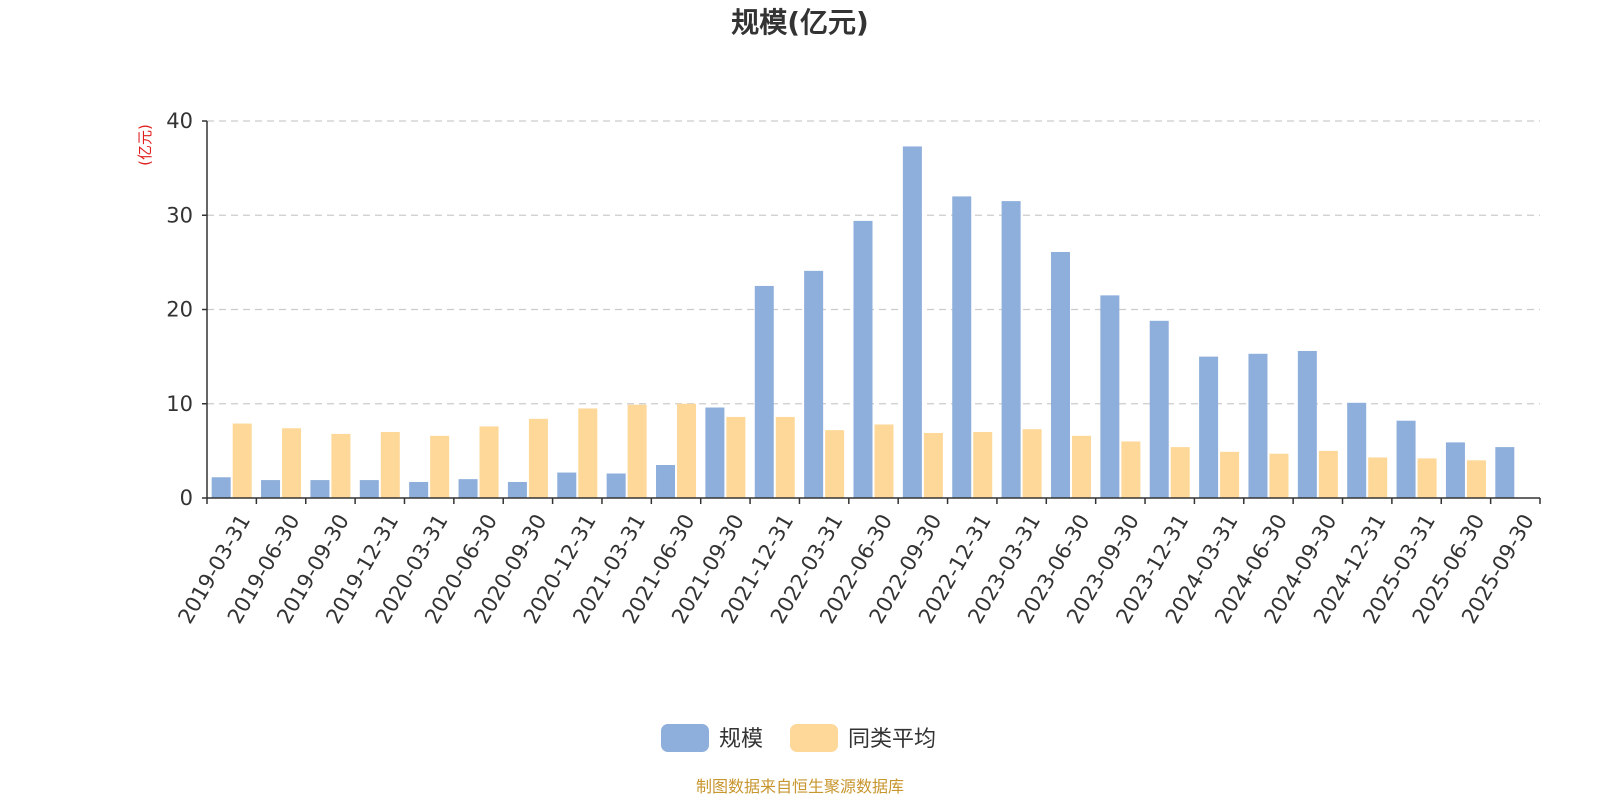 The height and width of the screenshot is (800, 1600). Describe the element at coordinates (892, 739) in the screenshot. I see `legend-label-peer-average: 同类平均` at that location.